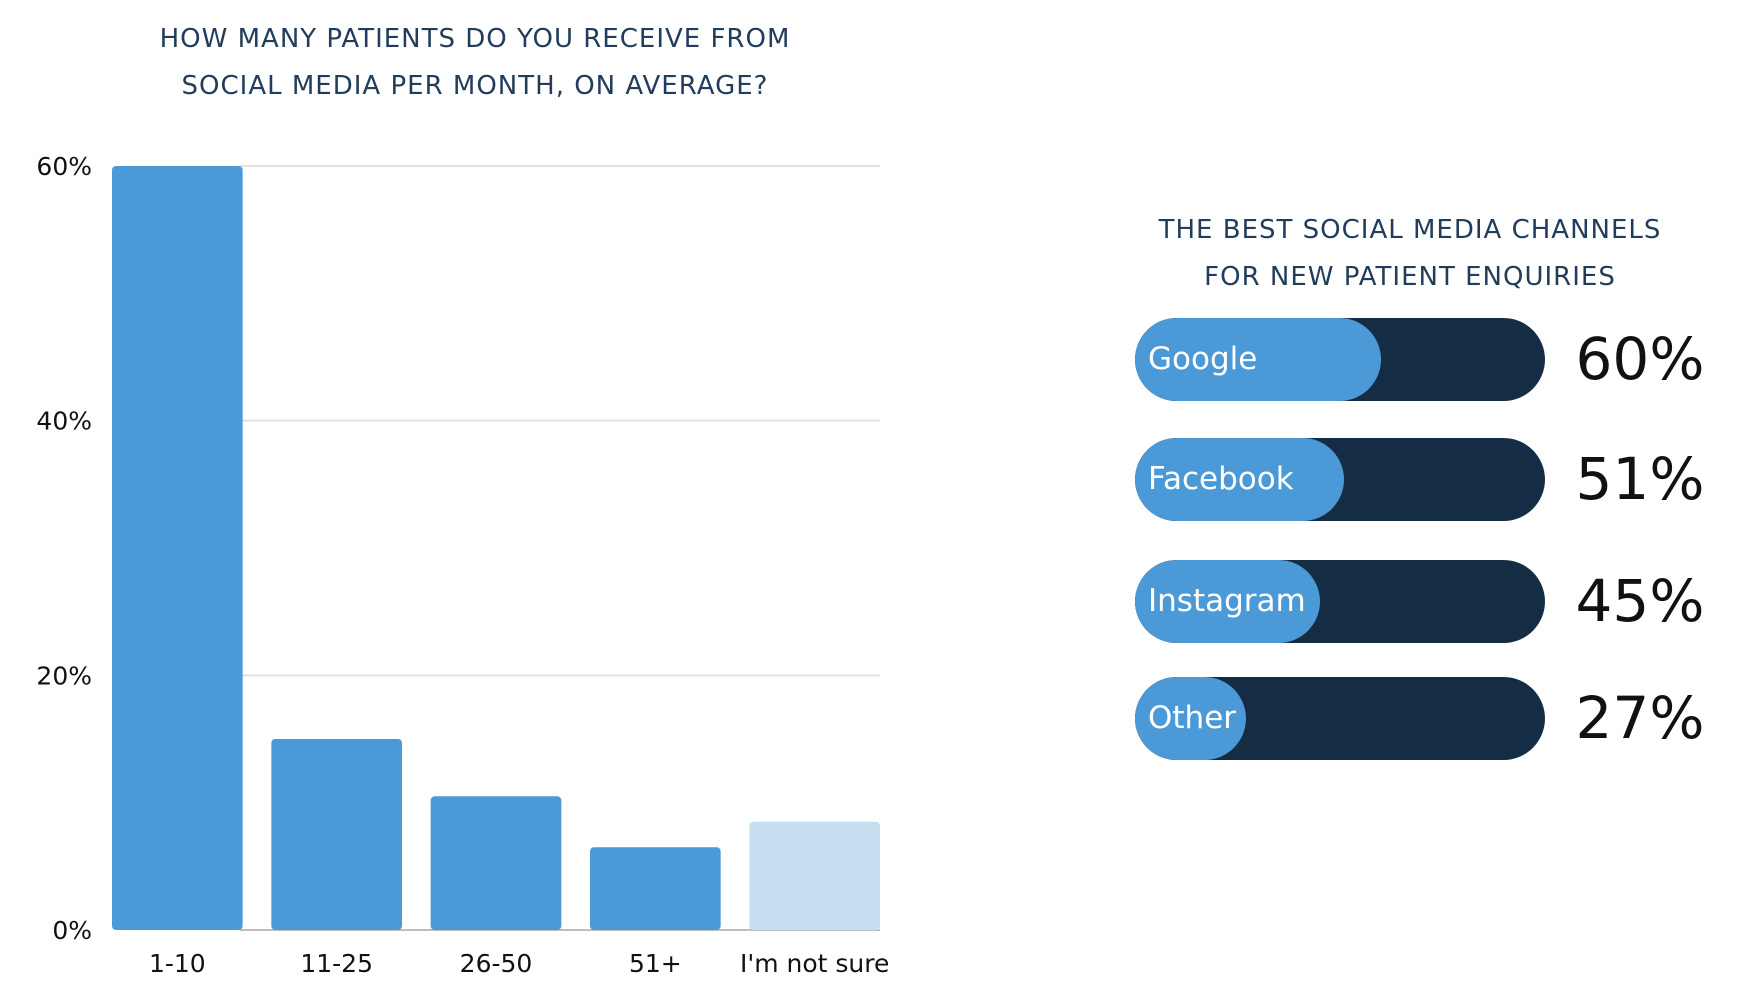  I want to click on channel-bar-instagram: Instagram, so click(1340, 601).